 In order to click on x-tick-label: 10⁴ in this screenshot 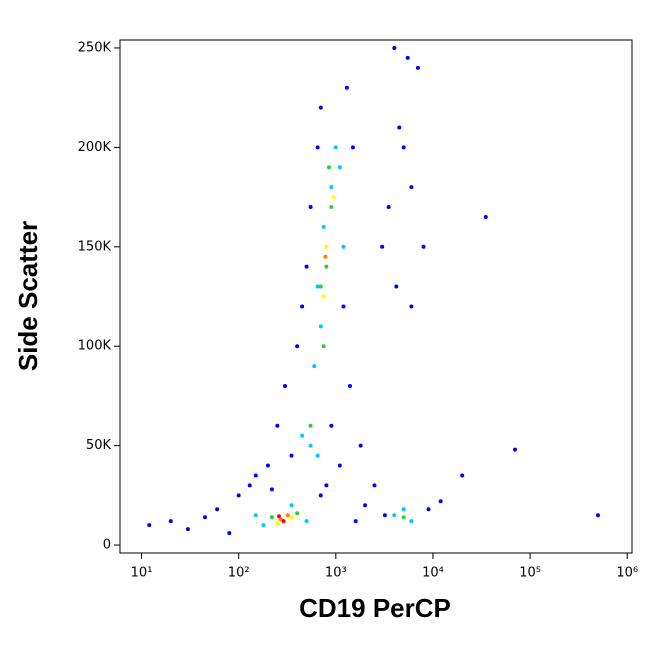, I will do `click(433, 573)`.